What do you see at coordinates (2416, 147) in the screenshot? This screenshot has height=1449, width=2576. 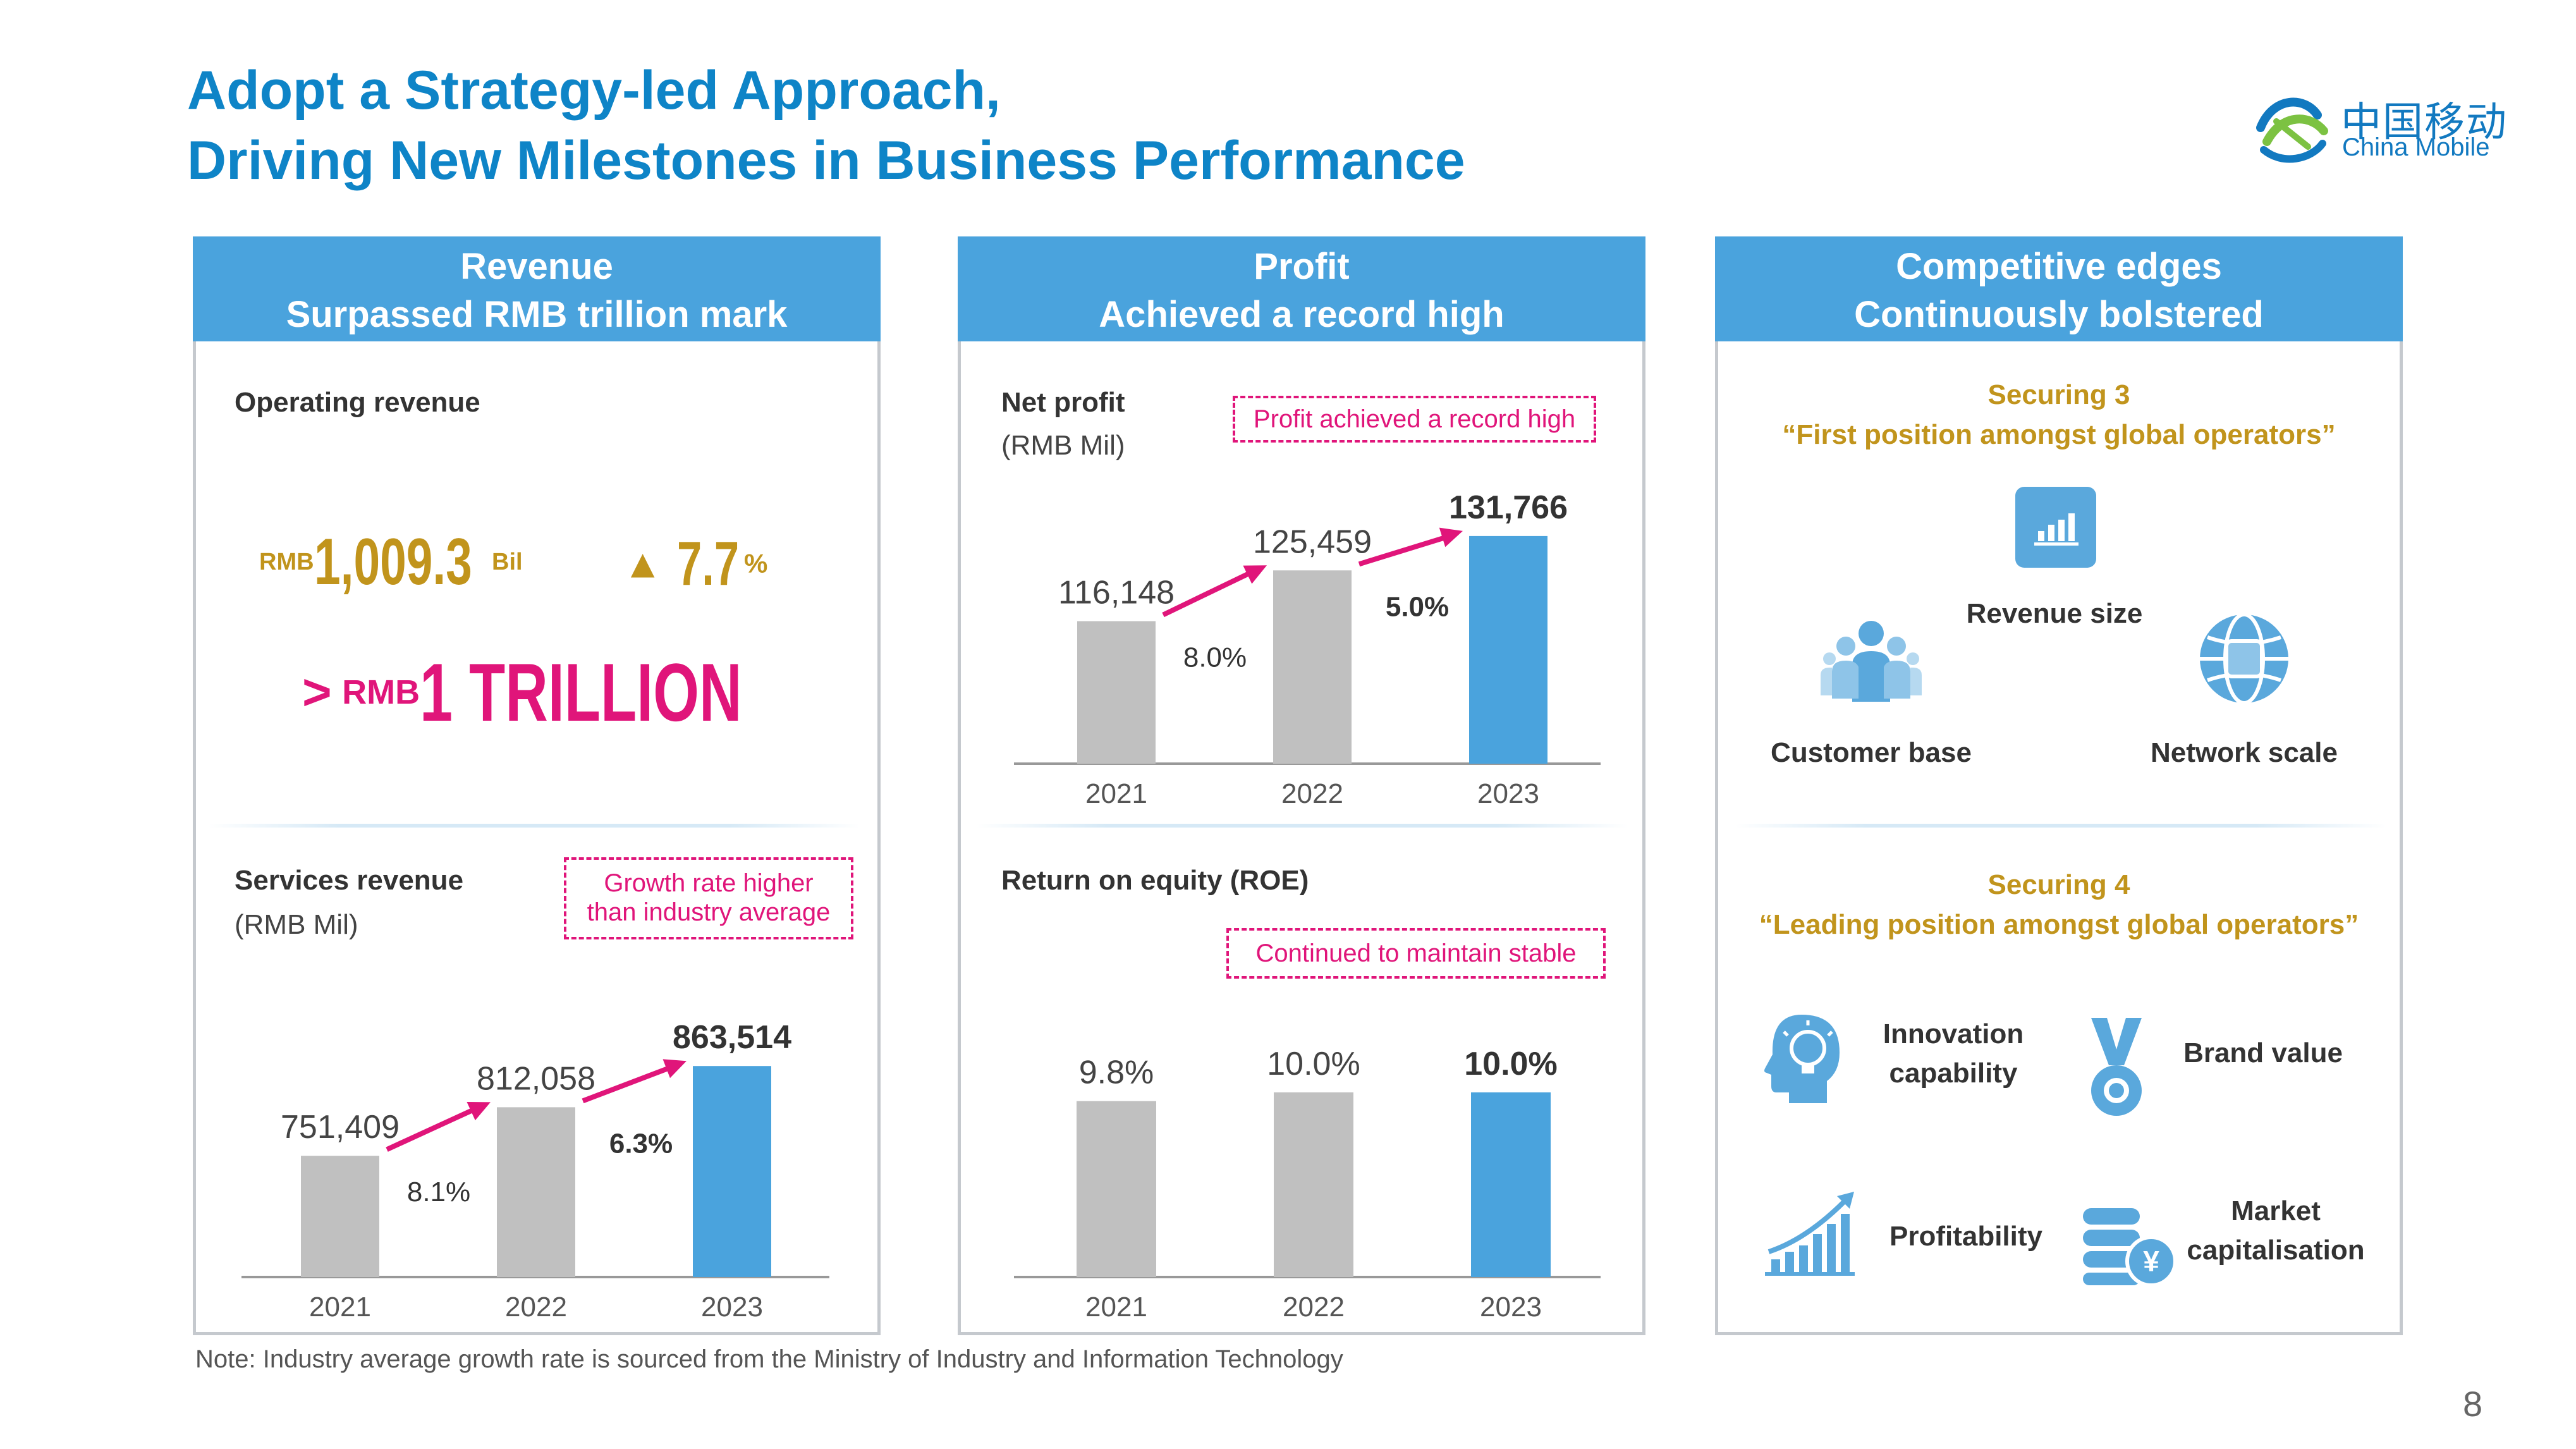 I see `logo-english-text: China Mobile` at bounding box center [2416, 147].